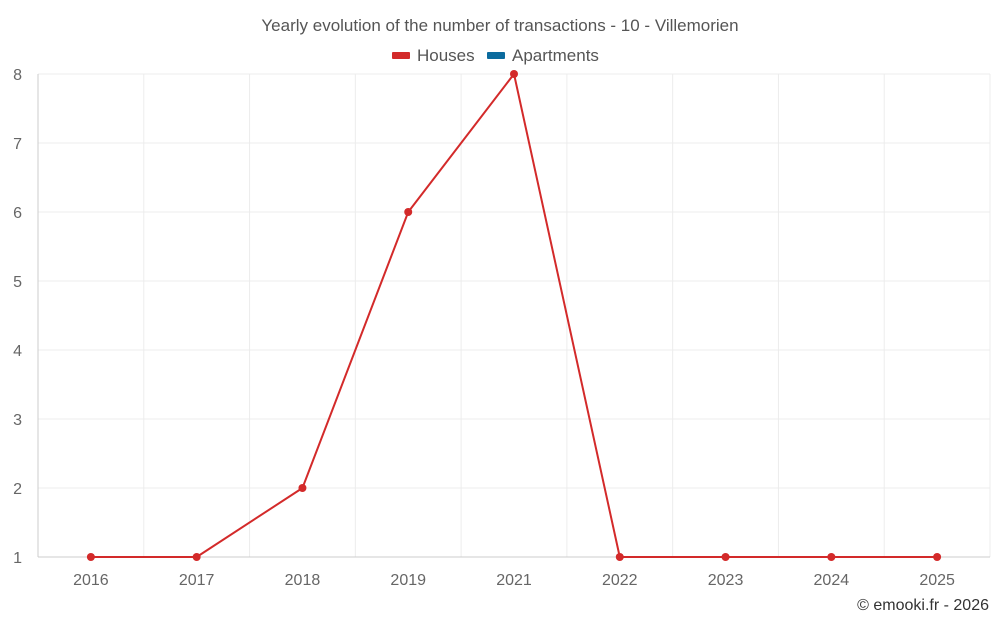  I want to click on legend-item-apartments: Apartments, so click(543, 55).